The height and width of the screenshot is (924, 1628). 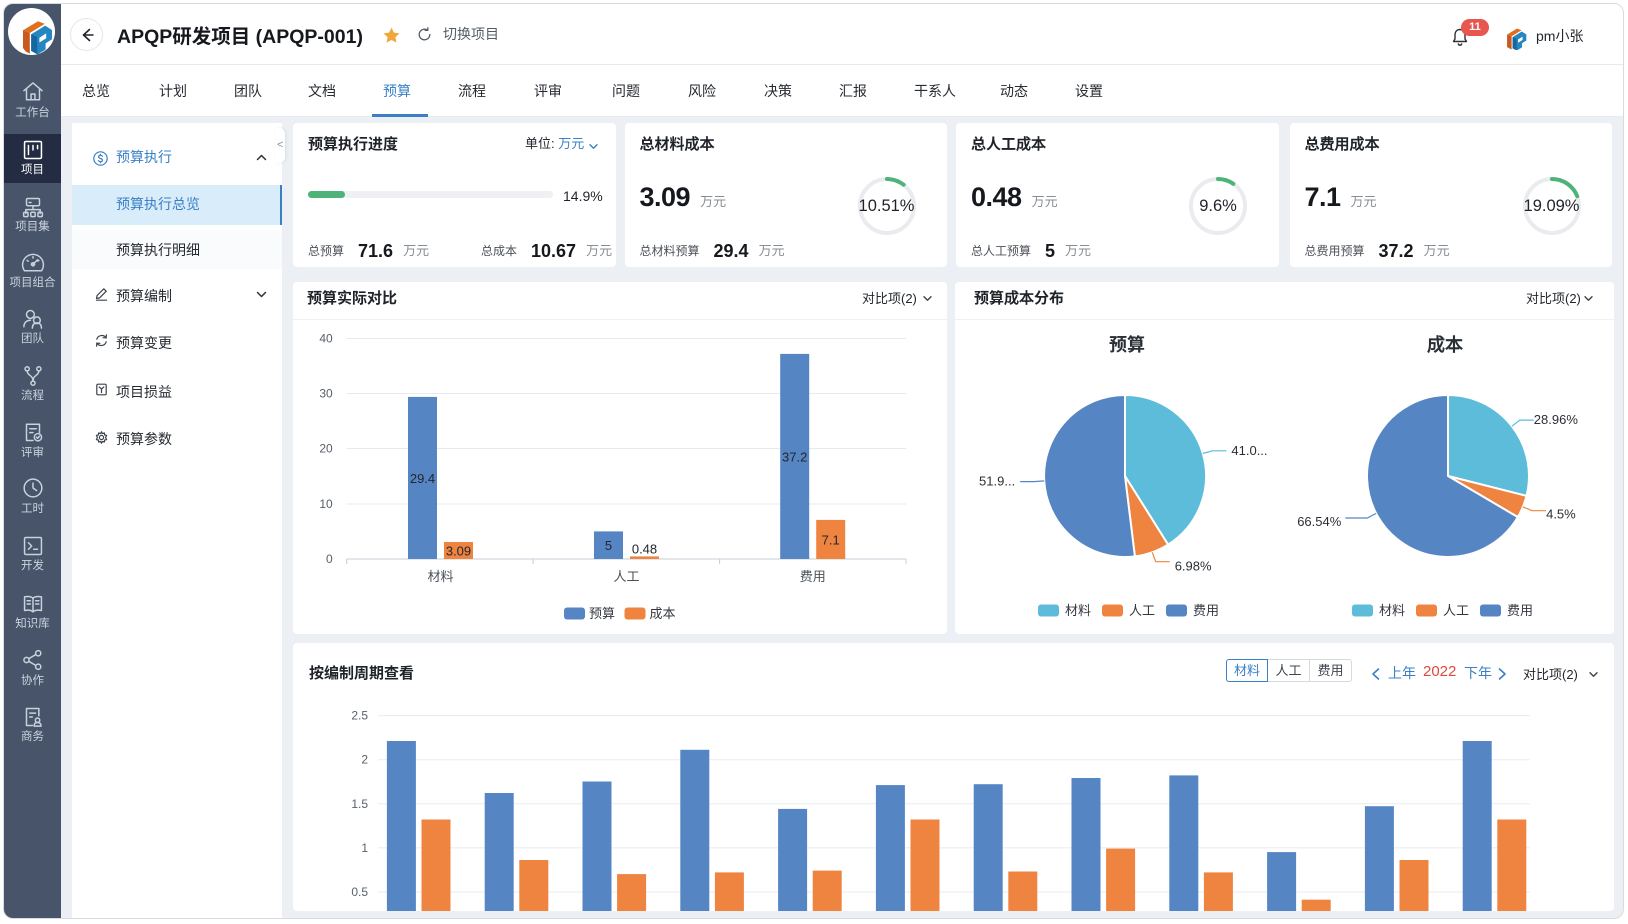 I want to click on svg-text: 30, so click(x=326, y=394).